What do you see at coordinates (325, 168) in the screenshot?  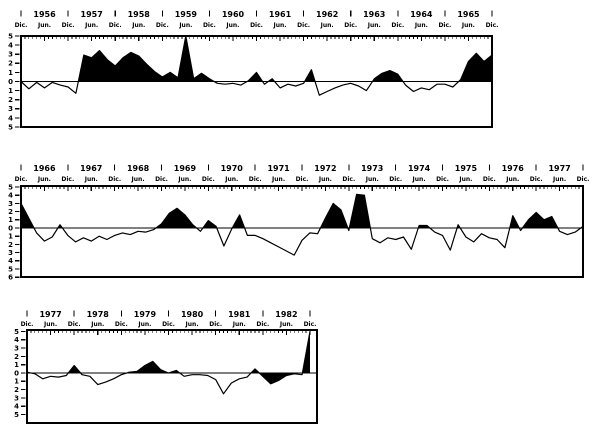 I see `year-label: 1972` at bounding box center [325, 168].